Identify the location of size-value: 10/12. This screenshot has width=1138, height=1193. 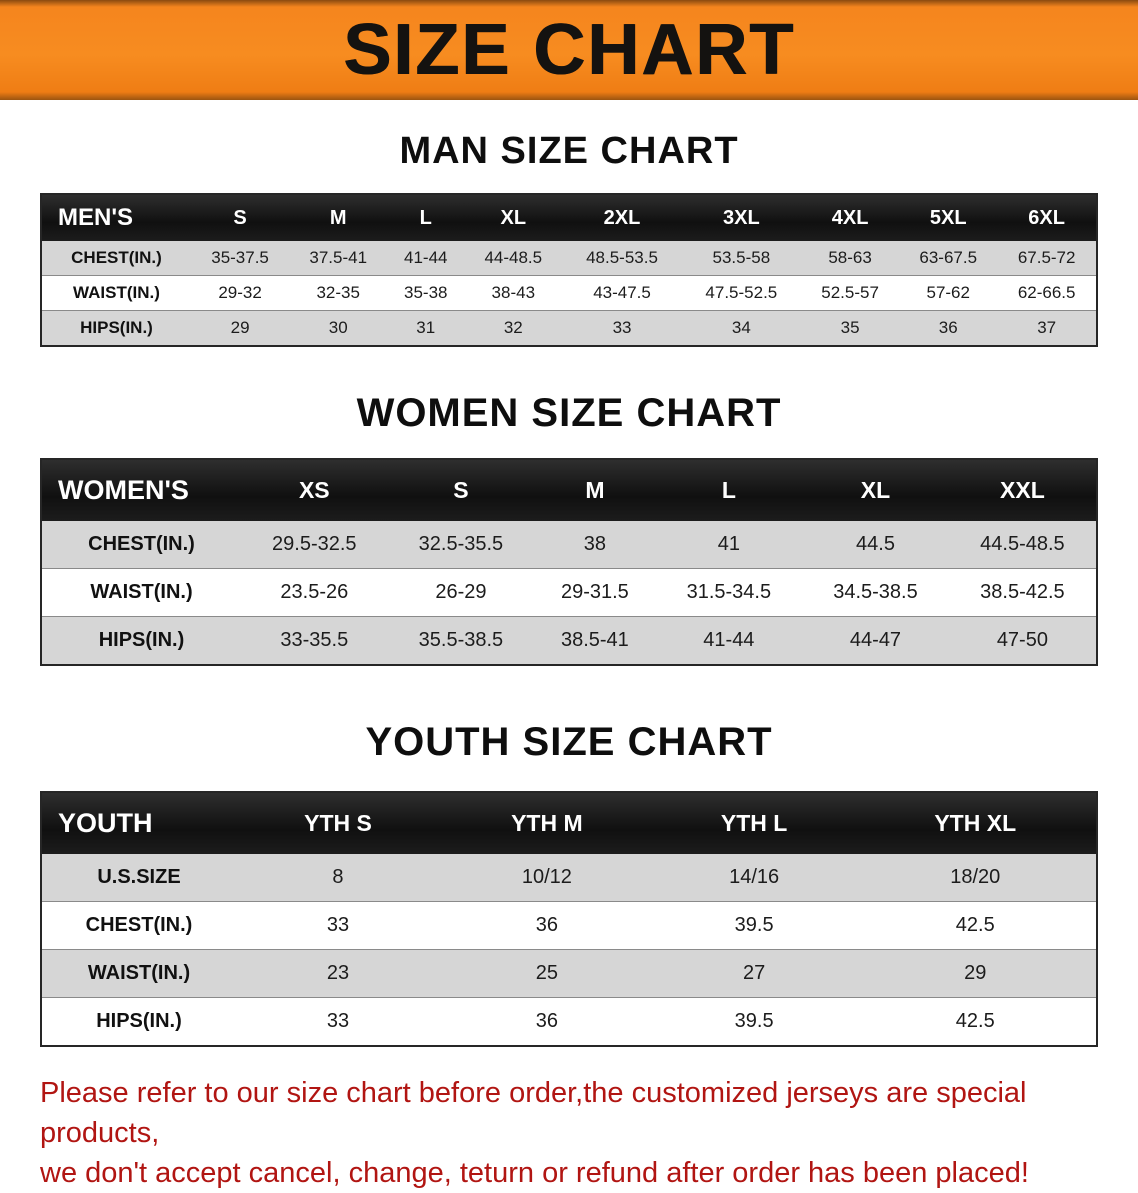
(546, 877).